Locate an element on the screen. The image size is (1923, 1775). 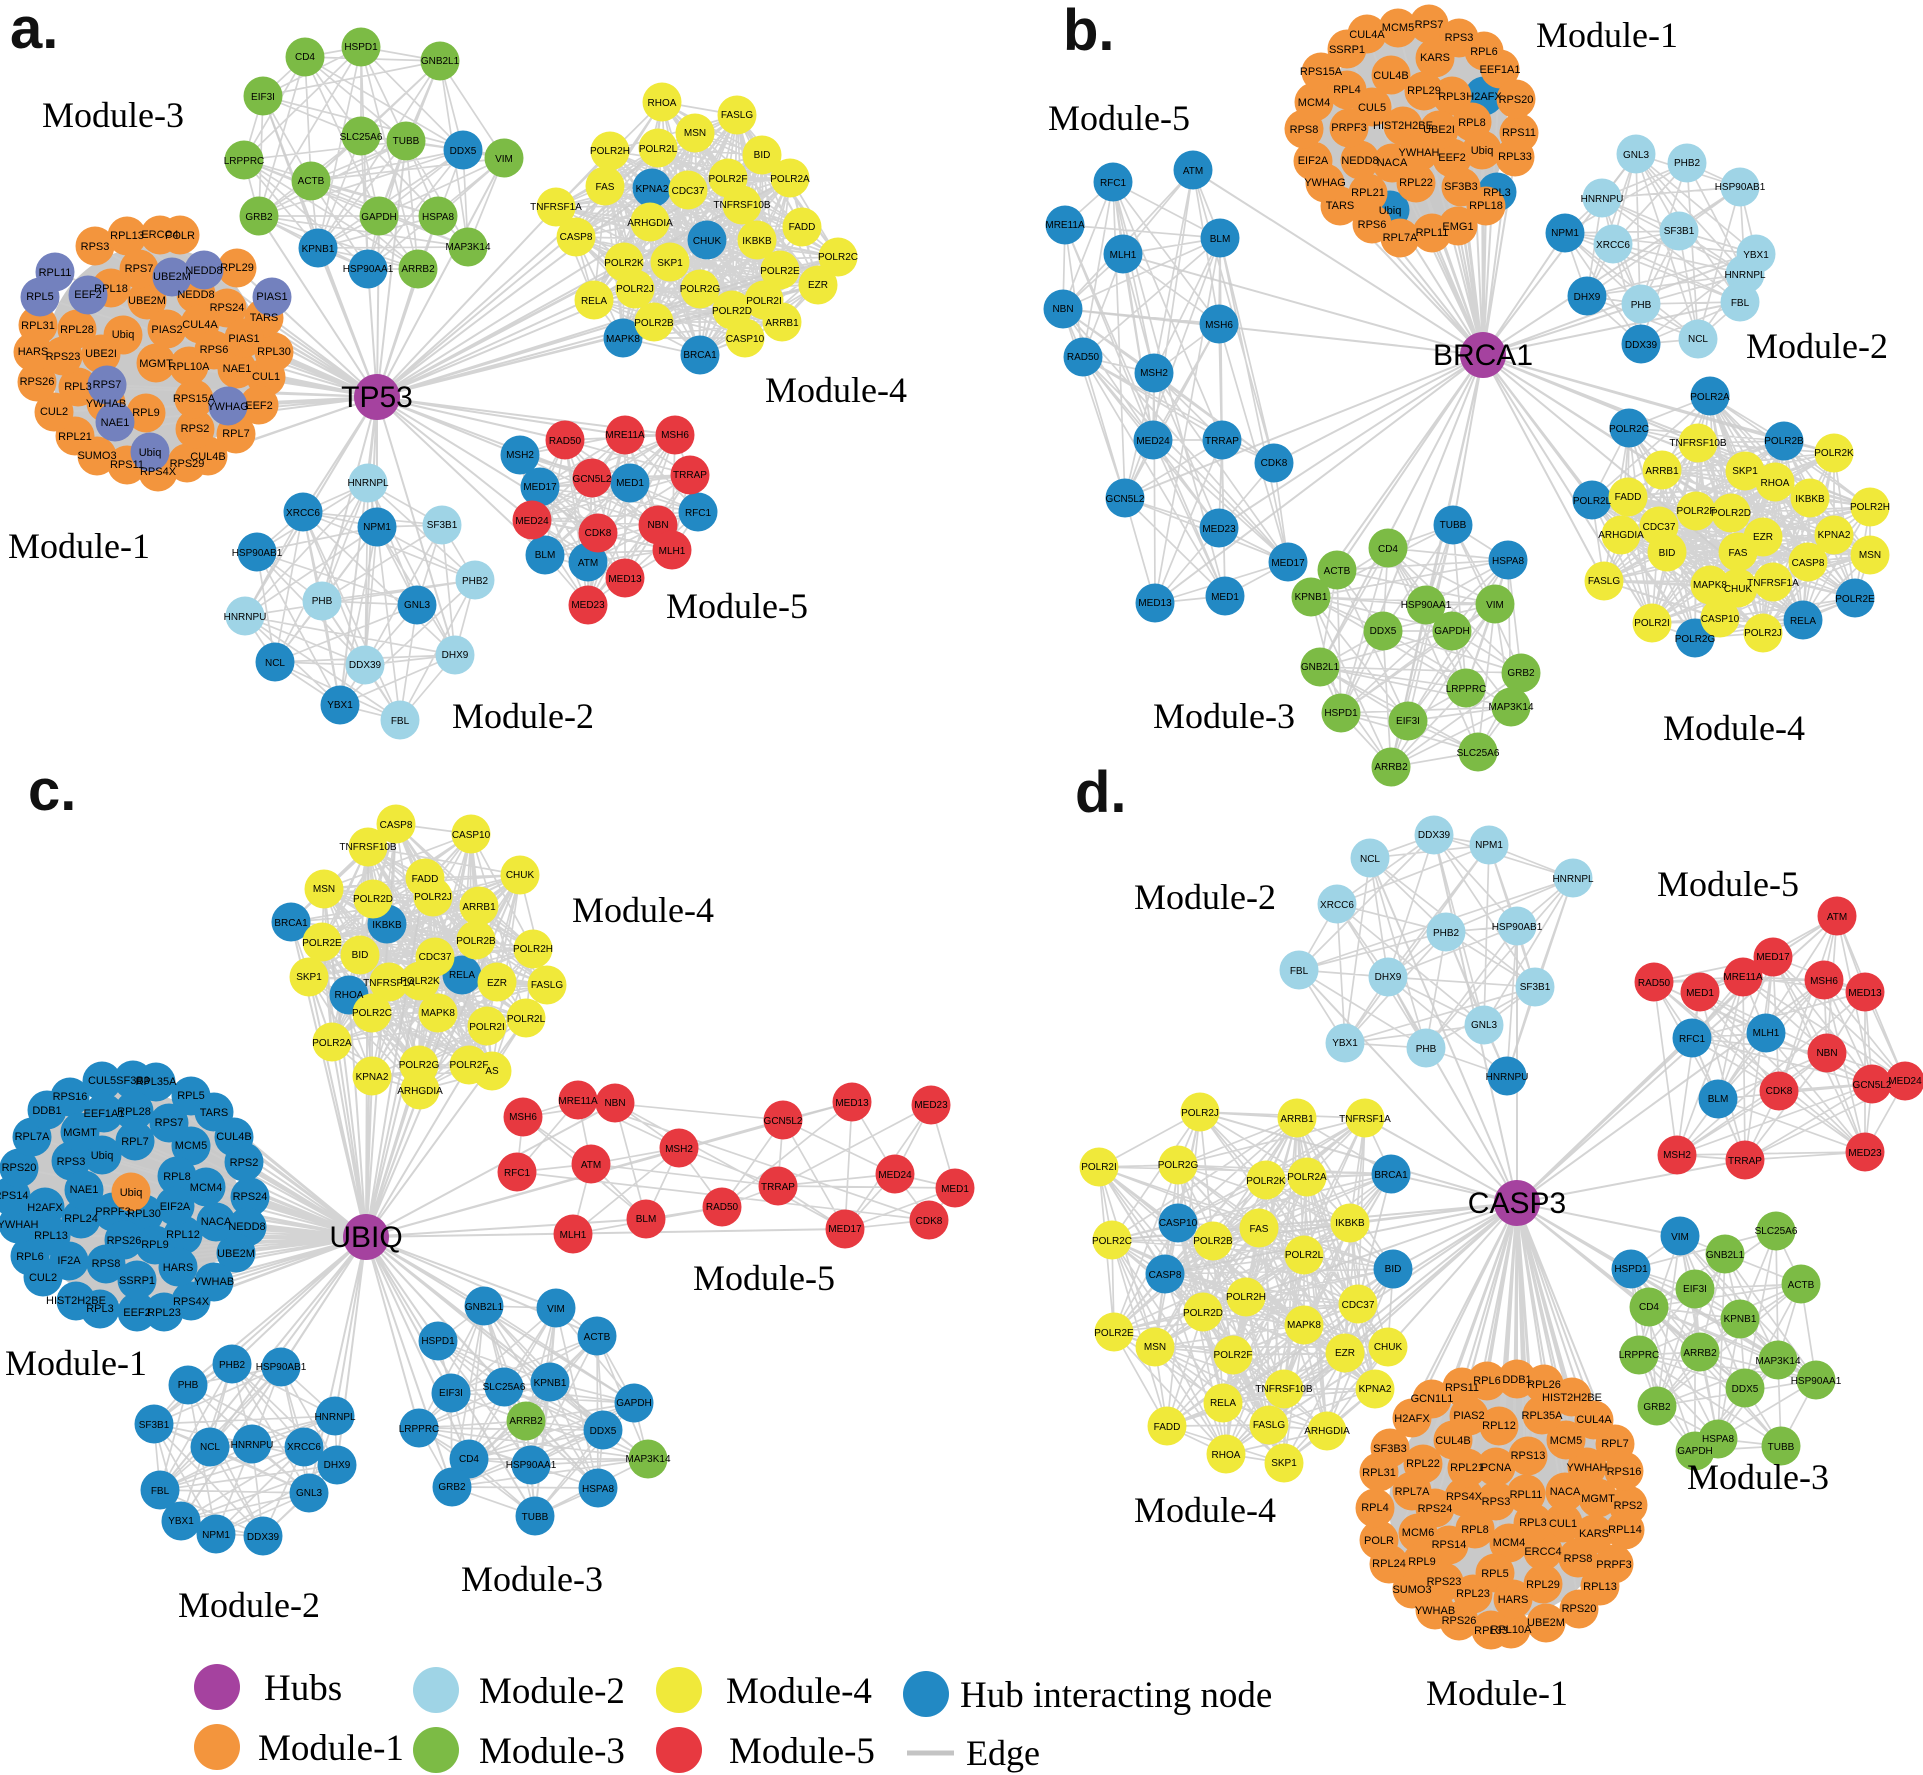
svg-text: ARRB1 is located at coordinates (479, 907).